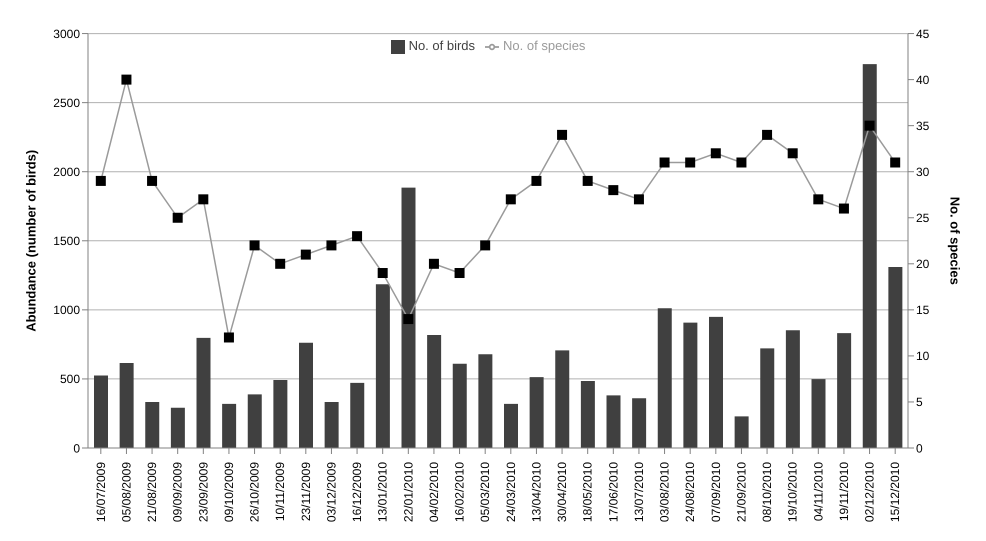 The image size is (986, 541). What do you see at coordinates (280, 492) in the screenshot?
I see `x-tick-label: 10/11/2009` at bounding box center [280, 492].